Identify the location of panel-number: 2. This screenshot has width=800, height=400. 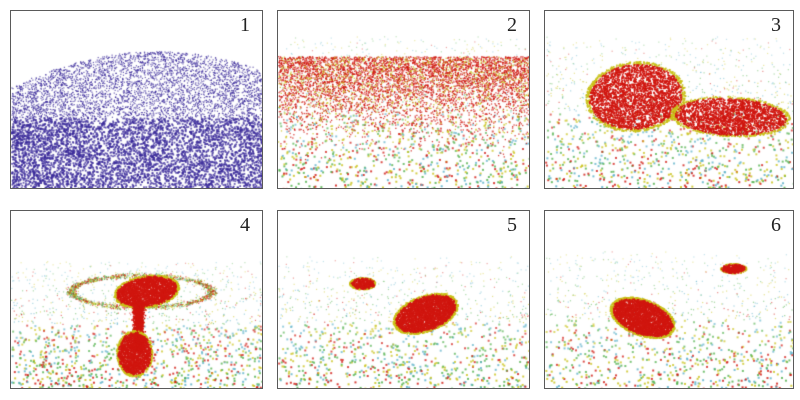
(512, 25).